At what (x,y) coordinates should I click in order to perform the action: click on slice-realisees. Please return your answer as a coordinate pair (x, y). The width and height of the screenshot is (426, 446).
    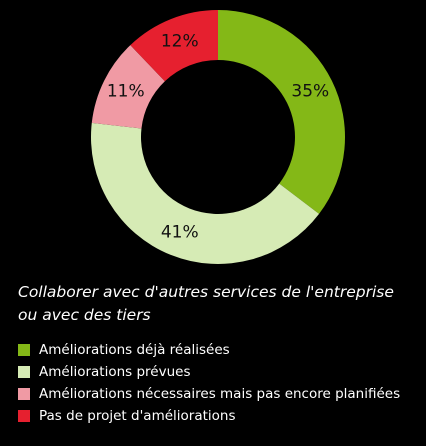
    Looking at the image, I should click on (281, 112).